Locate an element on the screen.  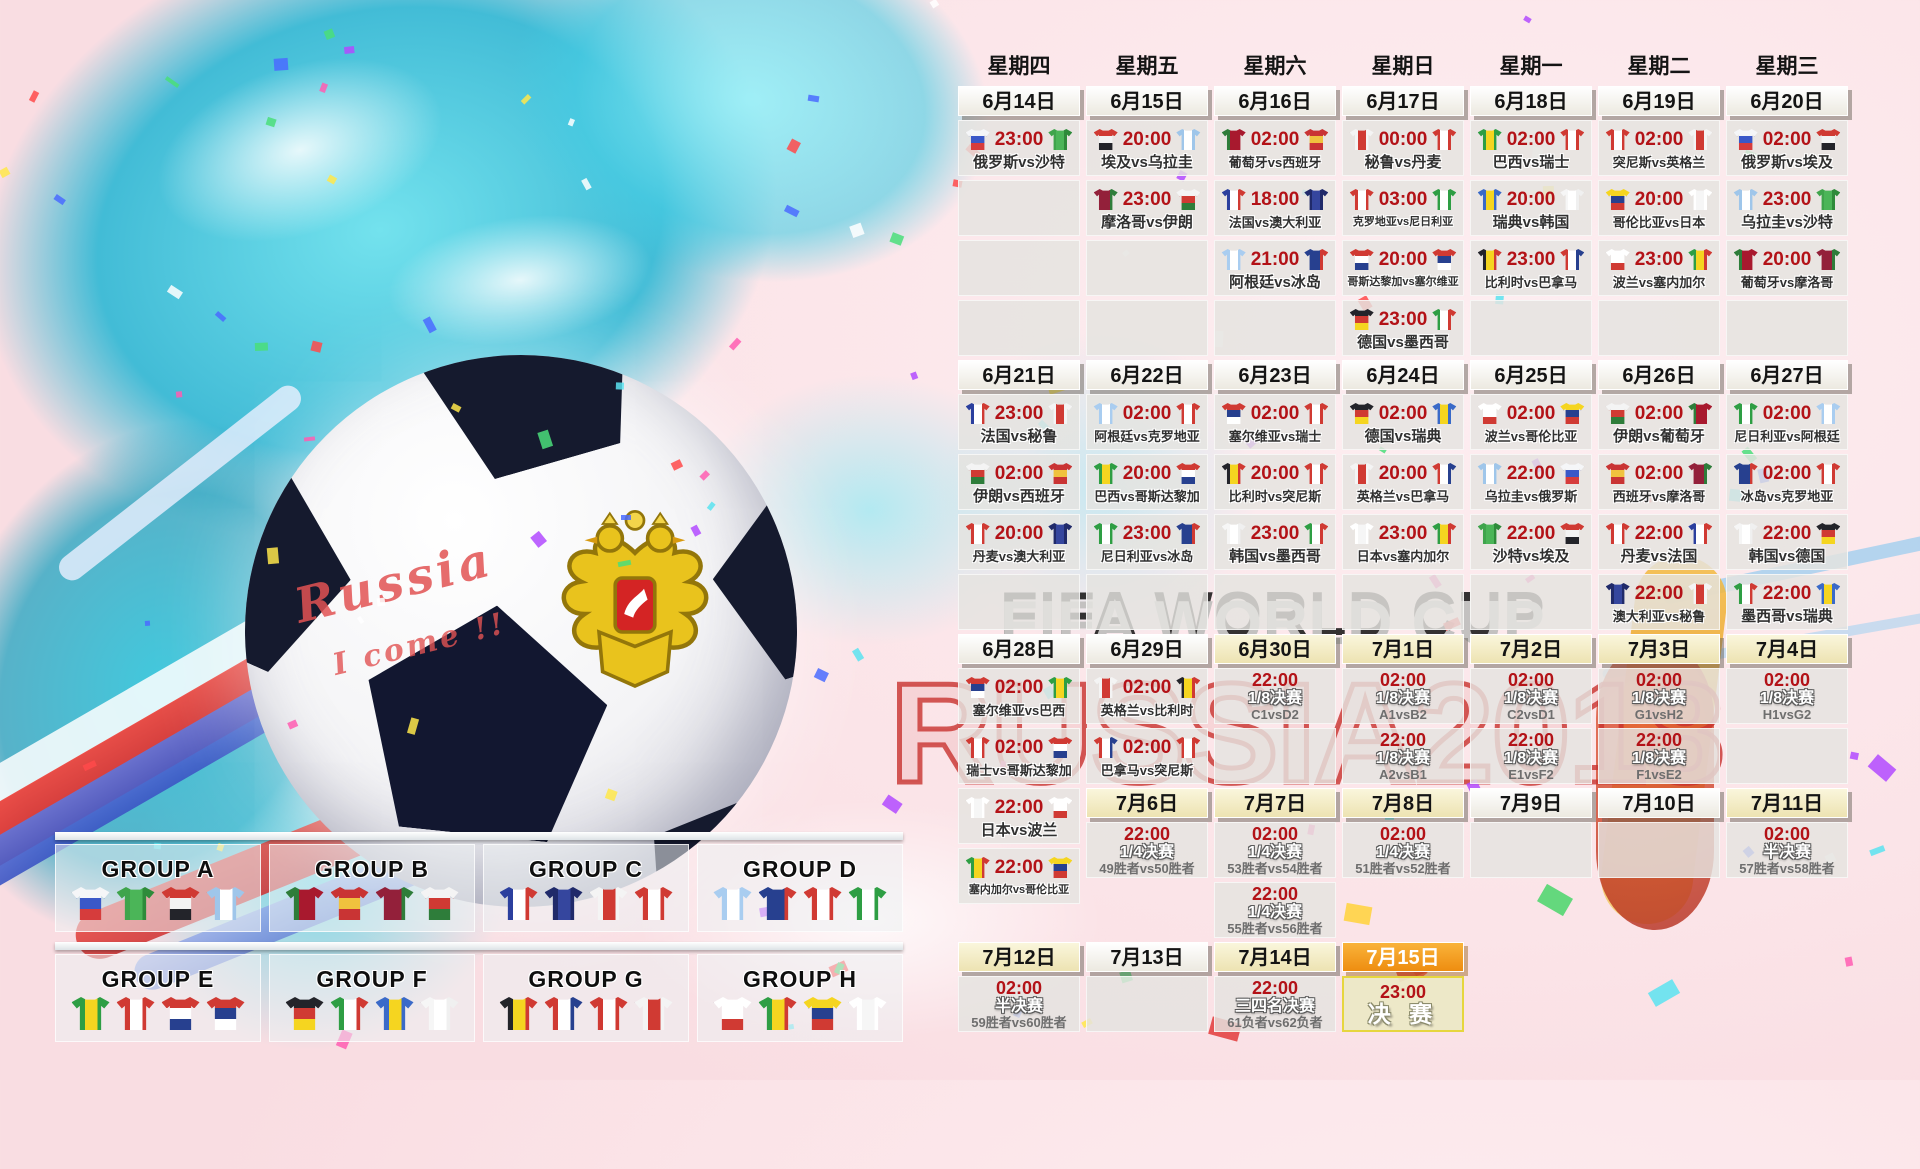
group-title: GROUP A is located at coordinates (158, 869).